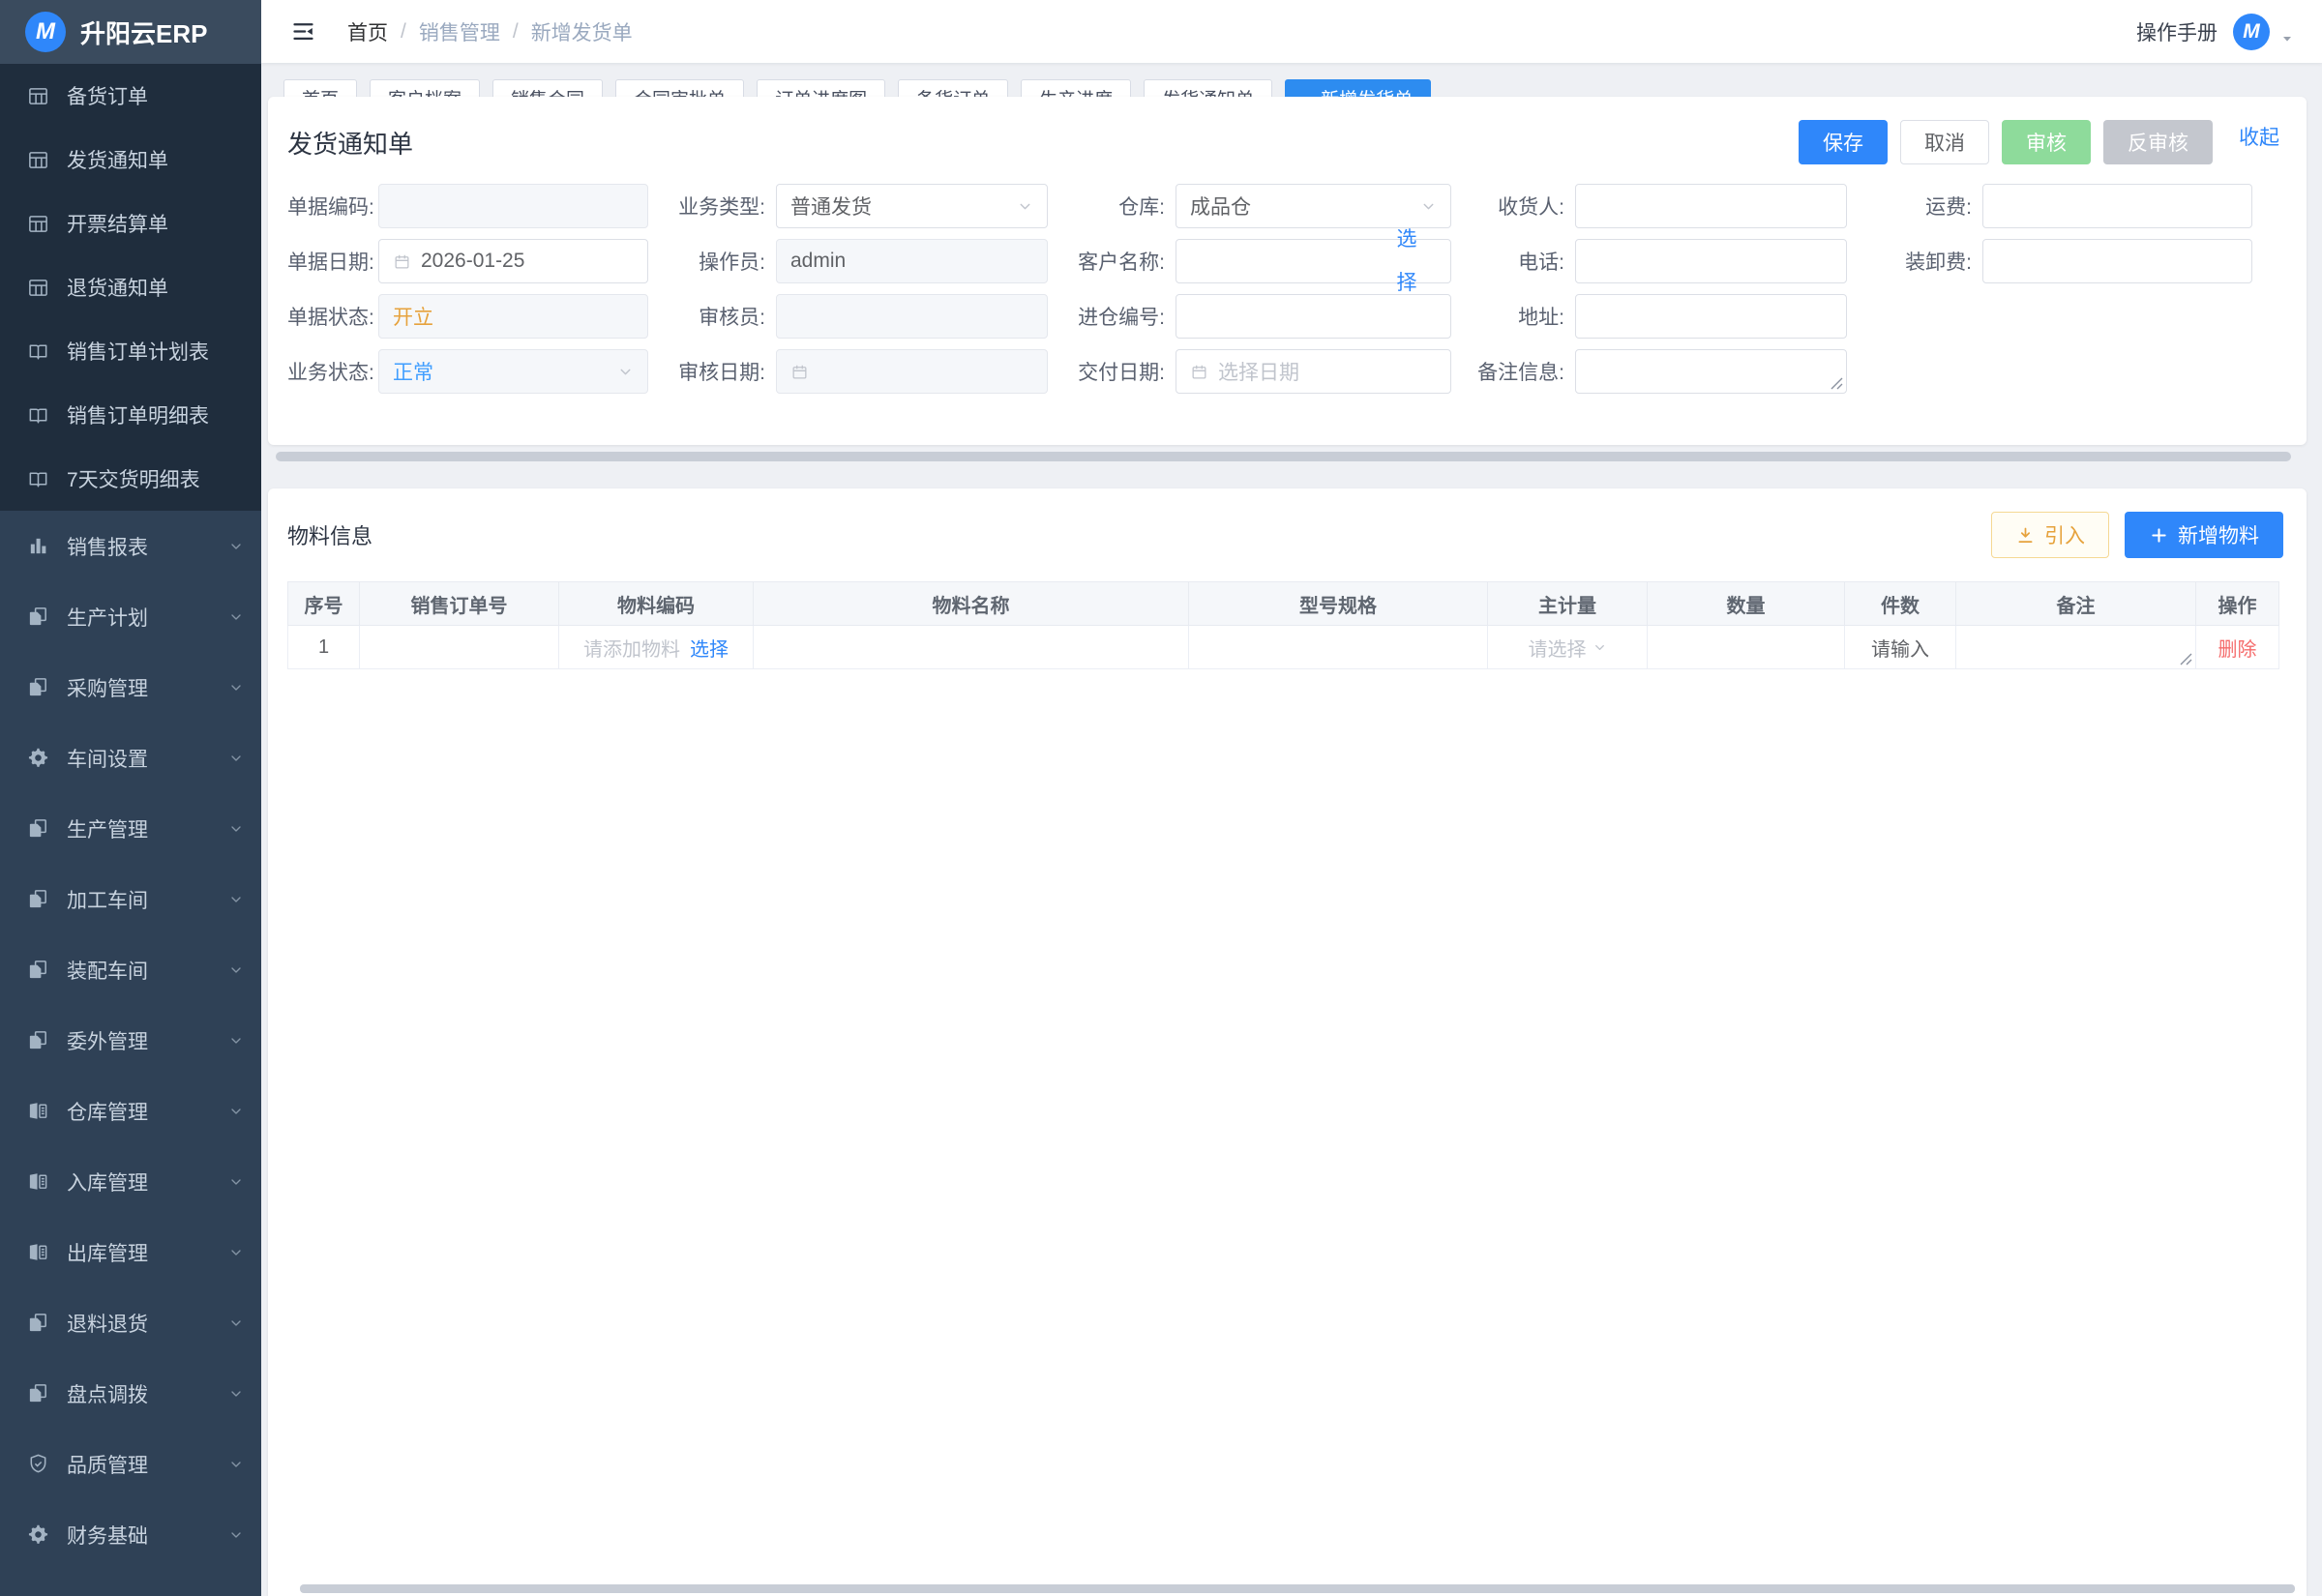 Image resolution: width=2322 pixels, height=1596 pixels. What do you see at coordinates (732, 318) in the screenshot?
I see `auditor-label: 审核员:` at bounding box center [732, 318].